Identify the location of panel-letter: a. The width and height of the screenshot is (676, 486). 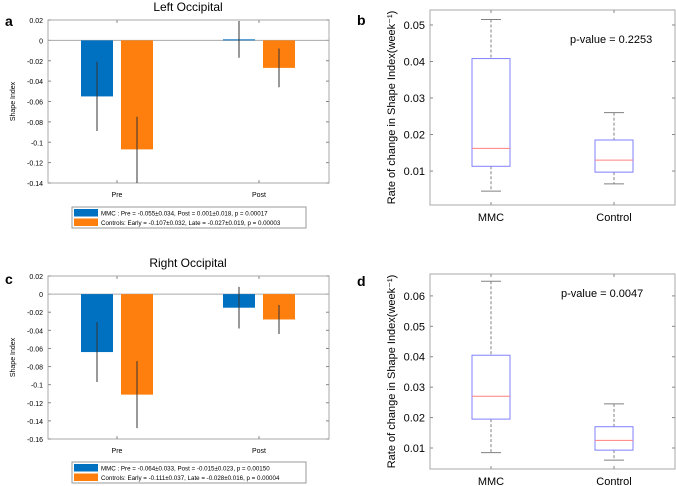
(9, 21).